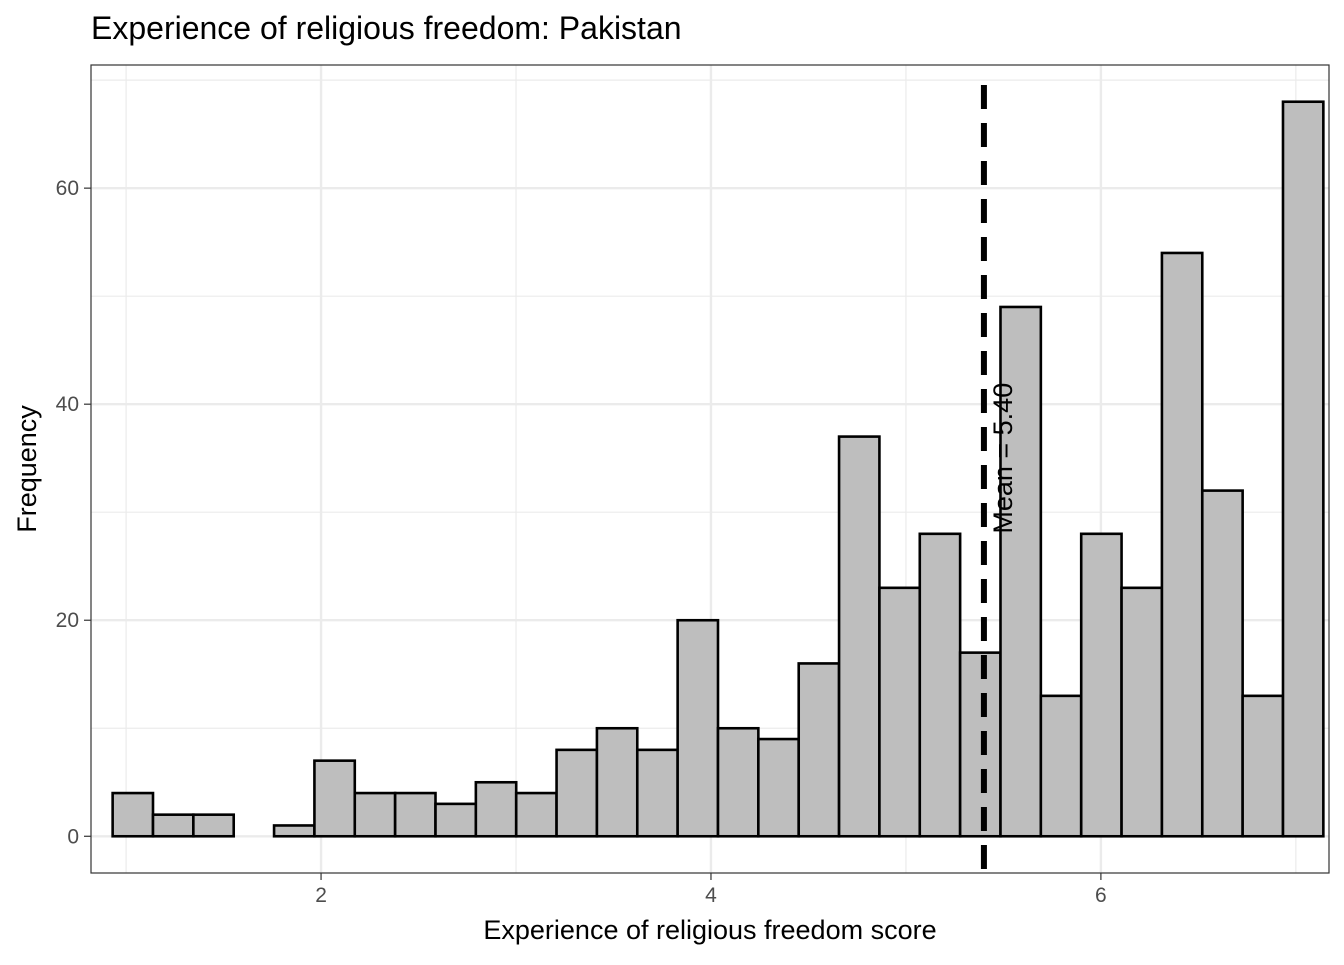 Image resolution: width=1344 pixels, height=965 pixels. Describe the element at coordinates (1003, 458) in the screenshot. I see `mean-label: Mean = 5.40` at that location.